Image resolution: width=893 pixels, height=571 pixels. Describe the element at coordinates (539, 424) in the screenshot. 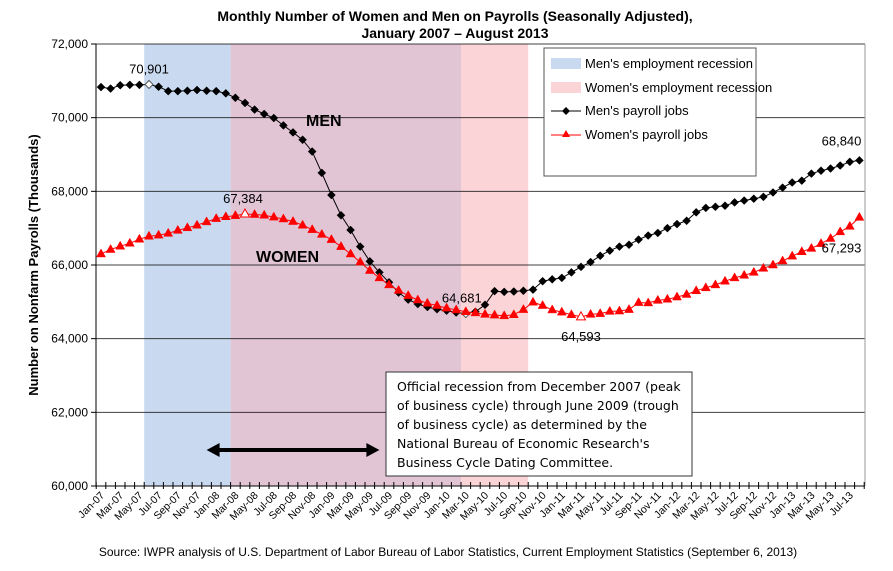

I see `note-box` at that location.